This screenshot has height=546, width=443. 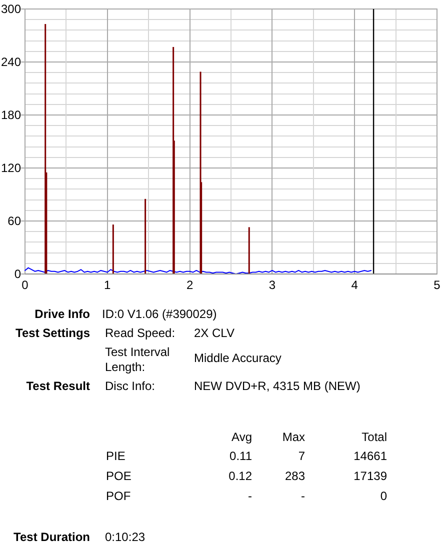 I want to click on category-label: POE, so click(x=119, y=476).